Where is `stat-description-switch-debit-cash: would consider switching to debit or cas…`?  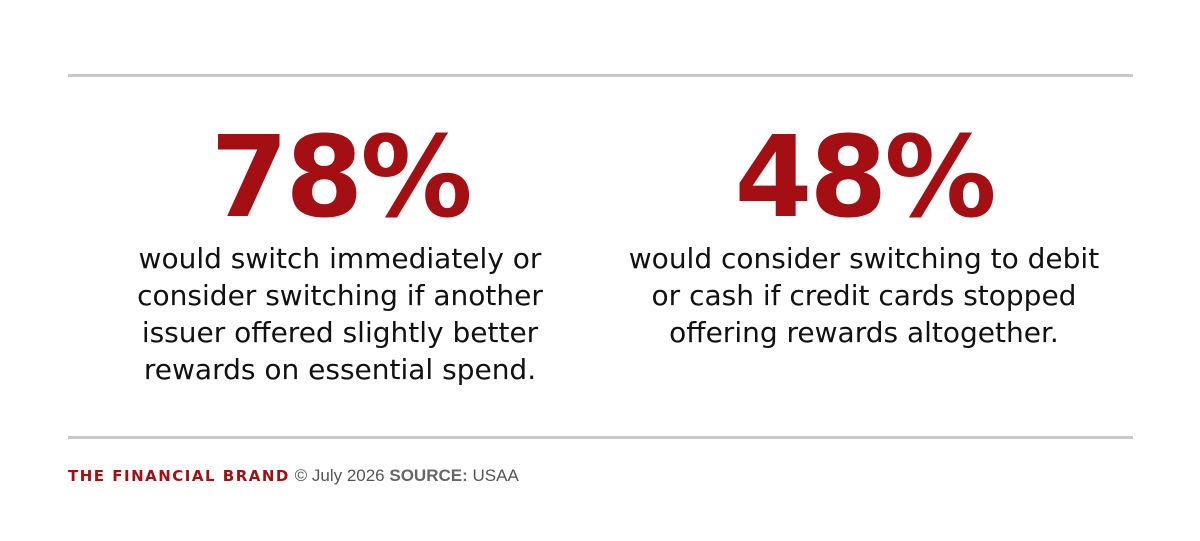 stat-description-switch-debit-cash: would consider switching to debit or cas… is located at coordinates (864, 295).